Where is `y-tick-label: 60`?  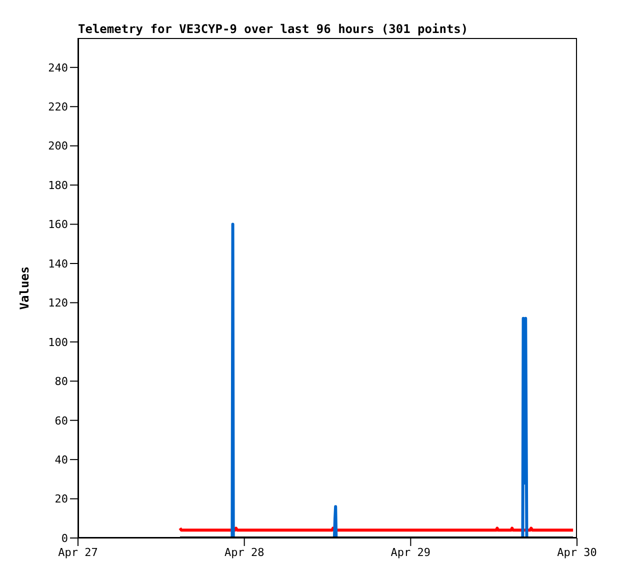 y-tick-label: 60 is located at coordinates (61, 421).